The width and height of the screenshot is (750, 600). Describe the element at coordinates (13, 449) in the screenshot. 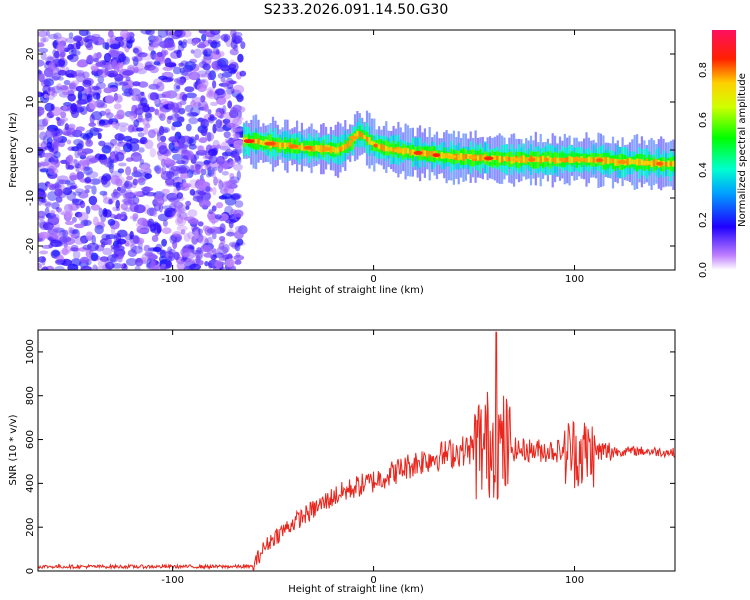

I see `snr-y-label: SNR (10 * v/v)` at that location.